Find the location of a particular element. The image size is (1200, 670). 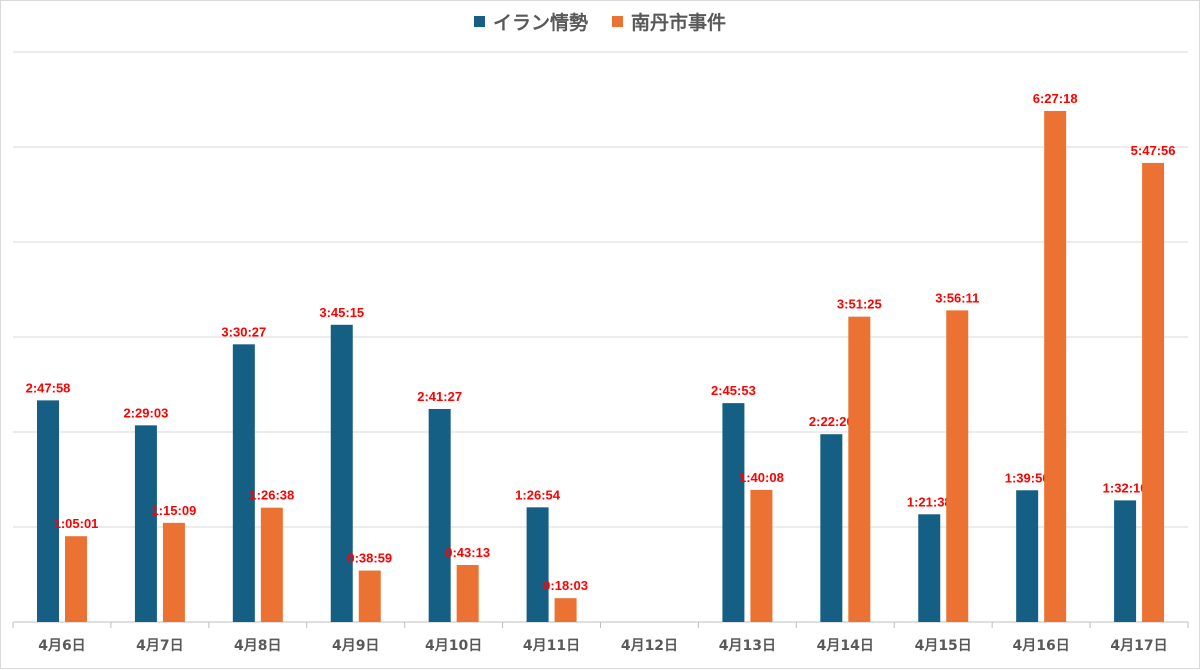

legend-swatch-iran is located at coordinates (479, 21).